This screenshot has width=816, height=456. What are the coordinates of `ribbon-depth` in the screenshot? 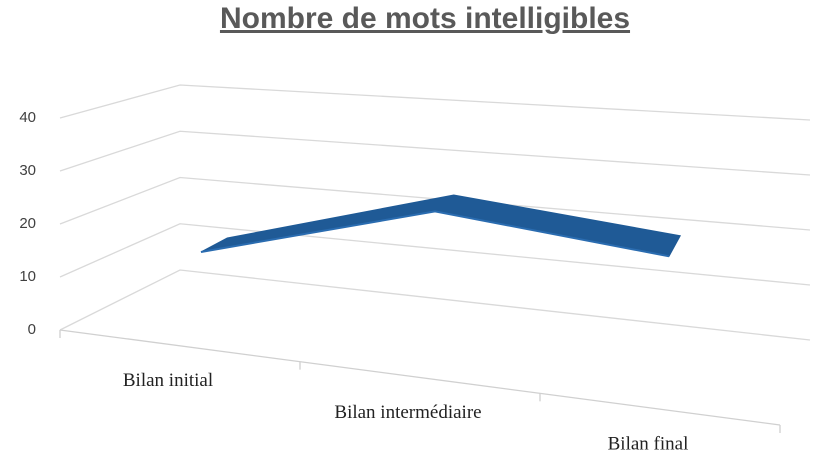 It's located at (441, 225).